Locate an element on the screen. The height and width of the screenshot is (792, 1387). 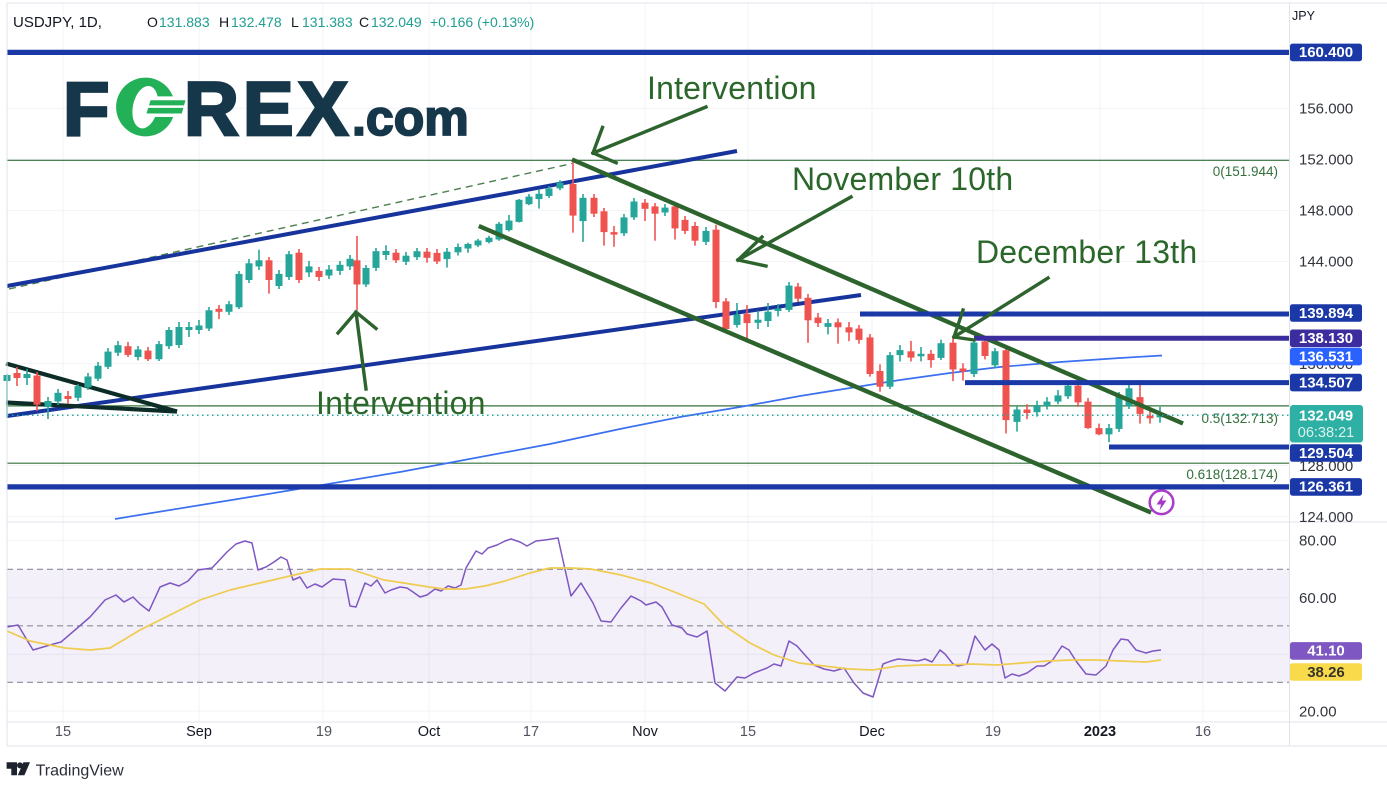
svg-text: 60.00 is located at coordinates (1318, 598).